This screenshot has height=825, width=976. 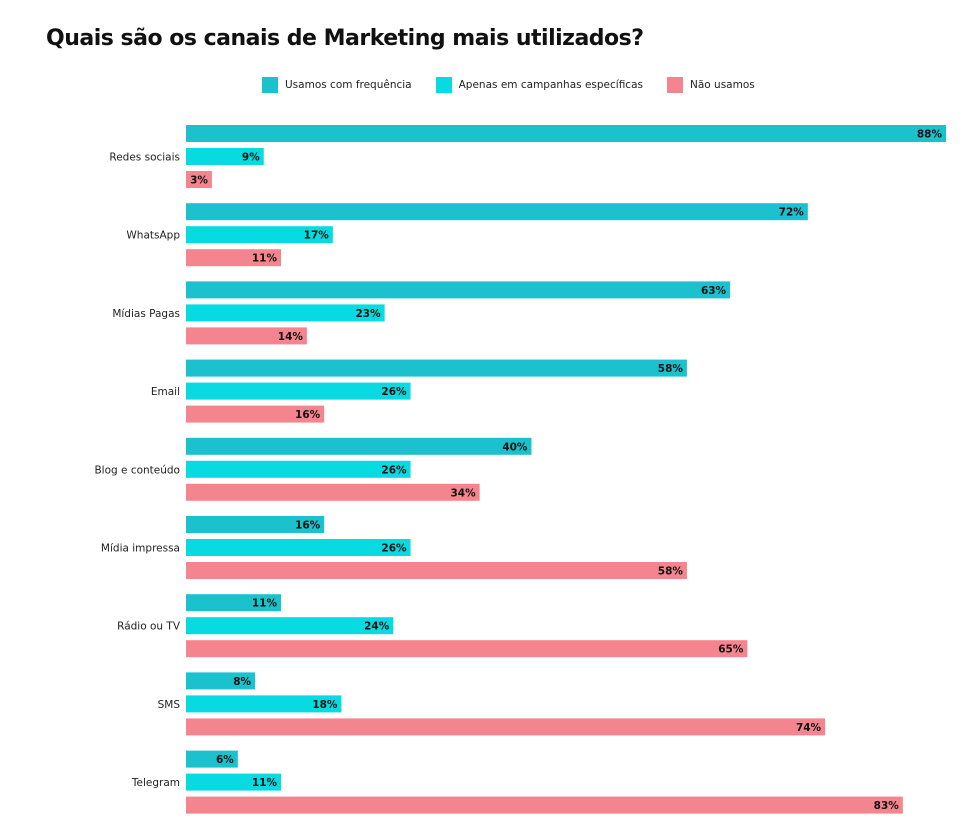 I want to click on data-label: 24%, so click(x=377, y=627).